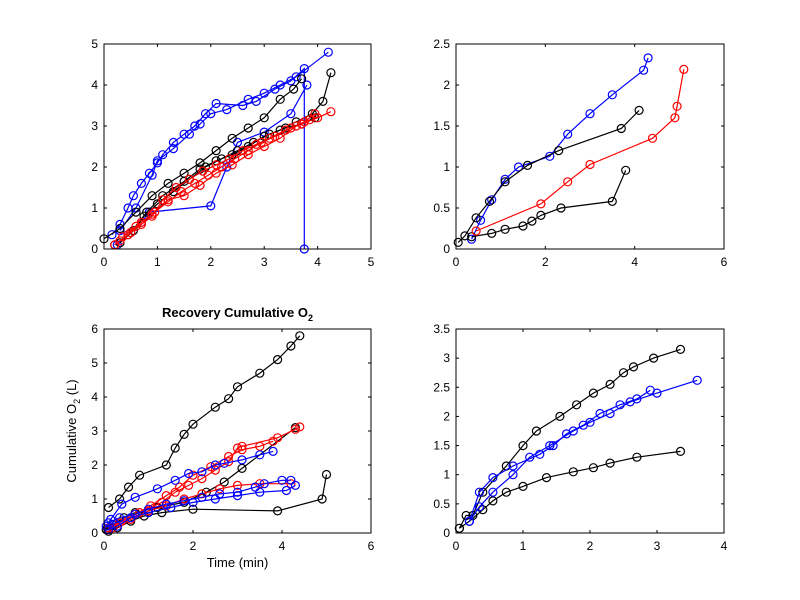 This screenshot has width=800, height=600. What do you see at coordinates (441, 329) in the screenshot?
I see `y-tick-label: 3.5` at bounding box center [441, 329].